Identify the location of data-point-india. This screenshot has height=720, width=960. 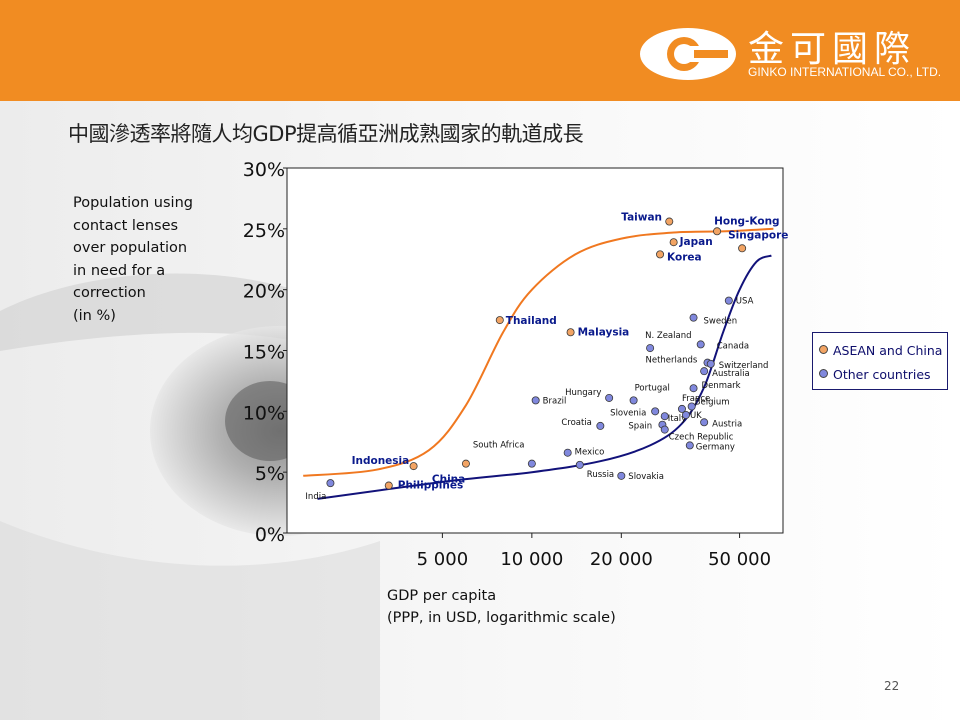
(330, 483).